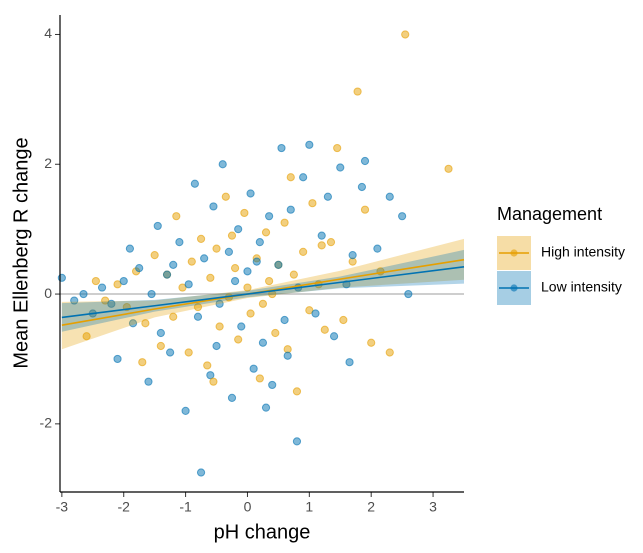 The width and height of the screenshot is (643, 553). Describe the element at coordinates (262, 532) in the screenshot. I see `x-axis-title: pH change` at that location.